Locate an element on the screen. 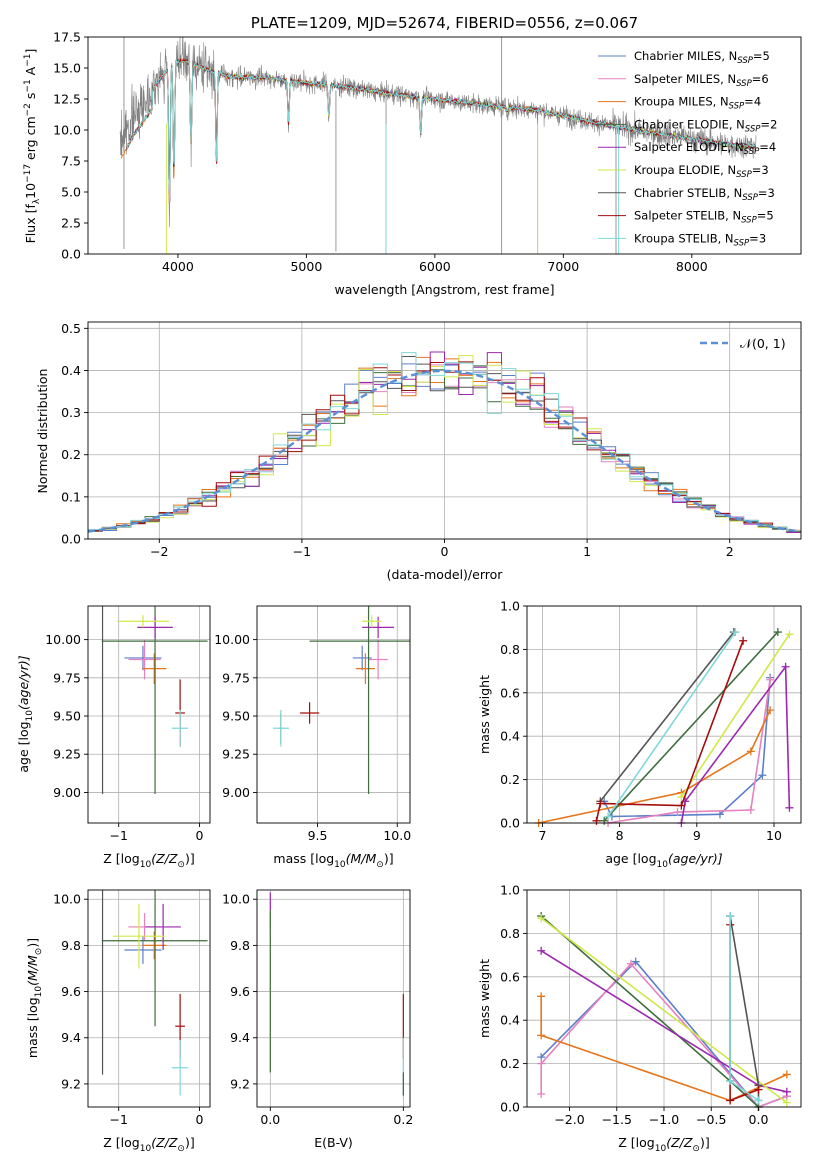 This screenshot has width=819, height=1170. x-tick-label: 9 is located at coordinates (697, 835).